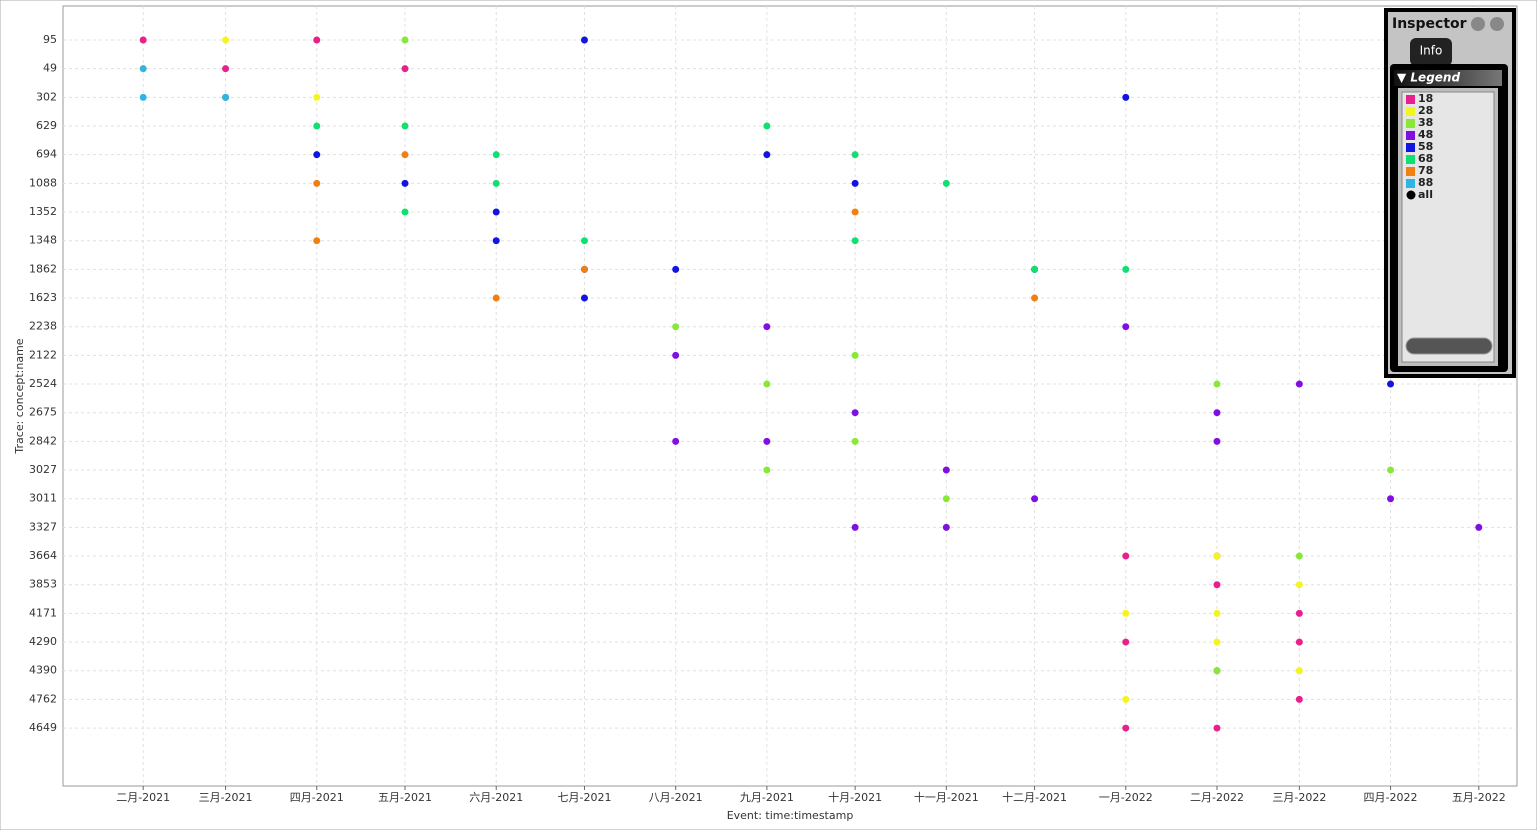 The height and width of the screenshot is (834, 1537). Describe the element at coordinates (50, 39) in the screenshot. I see `y-tick-label: 95` at that location.